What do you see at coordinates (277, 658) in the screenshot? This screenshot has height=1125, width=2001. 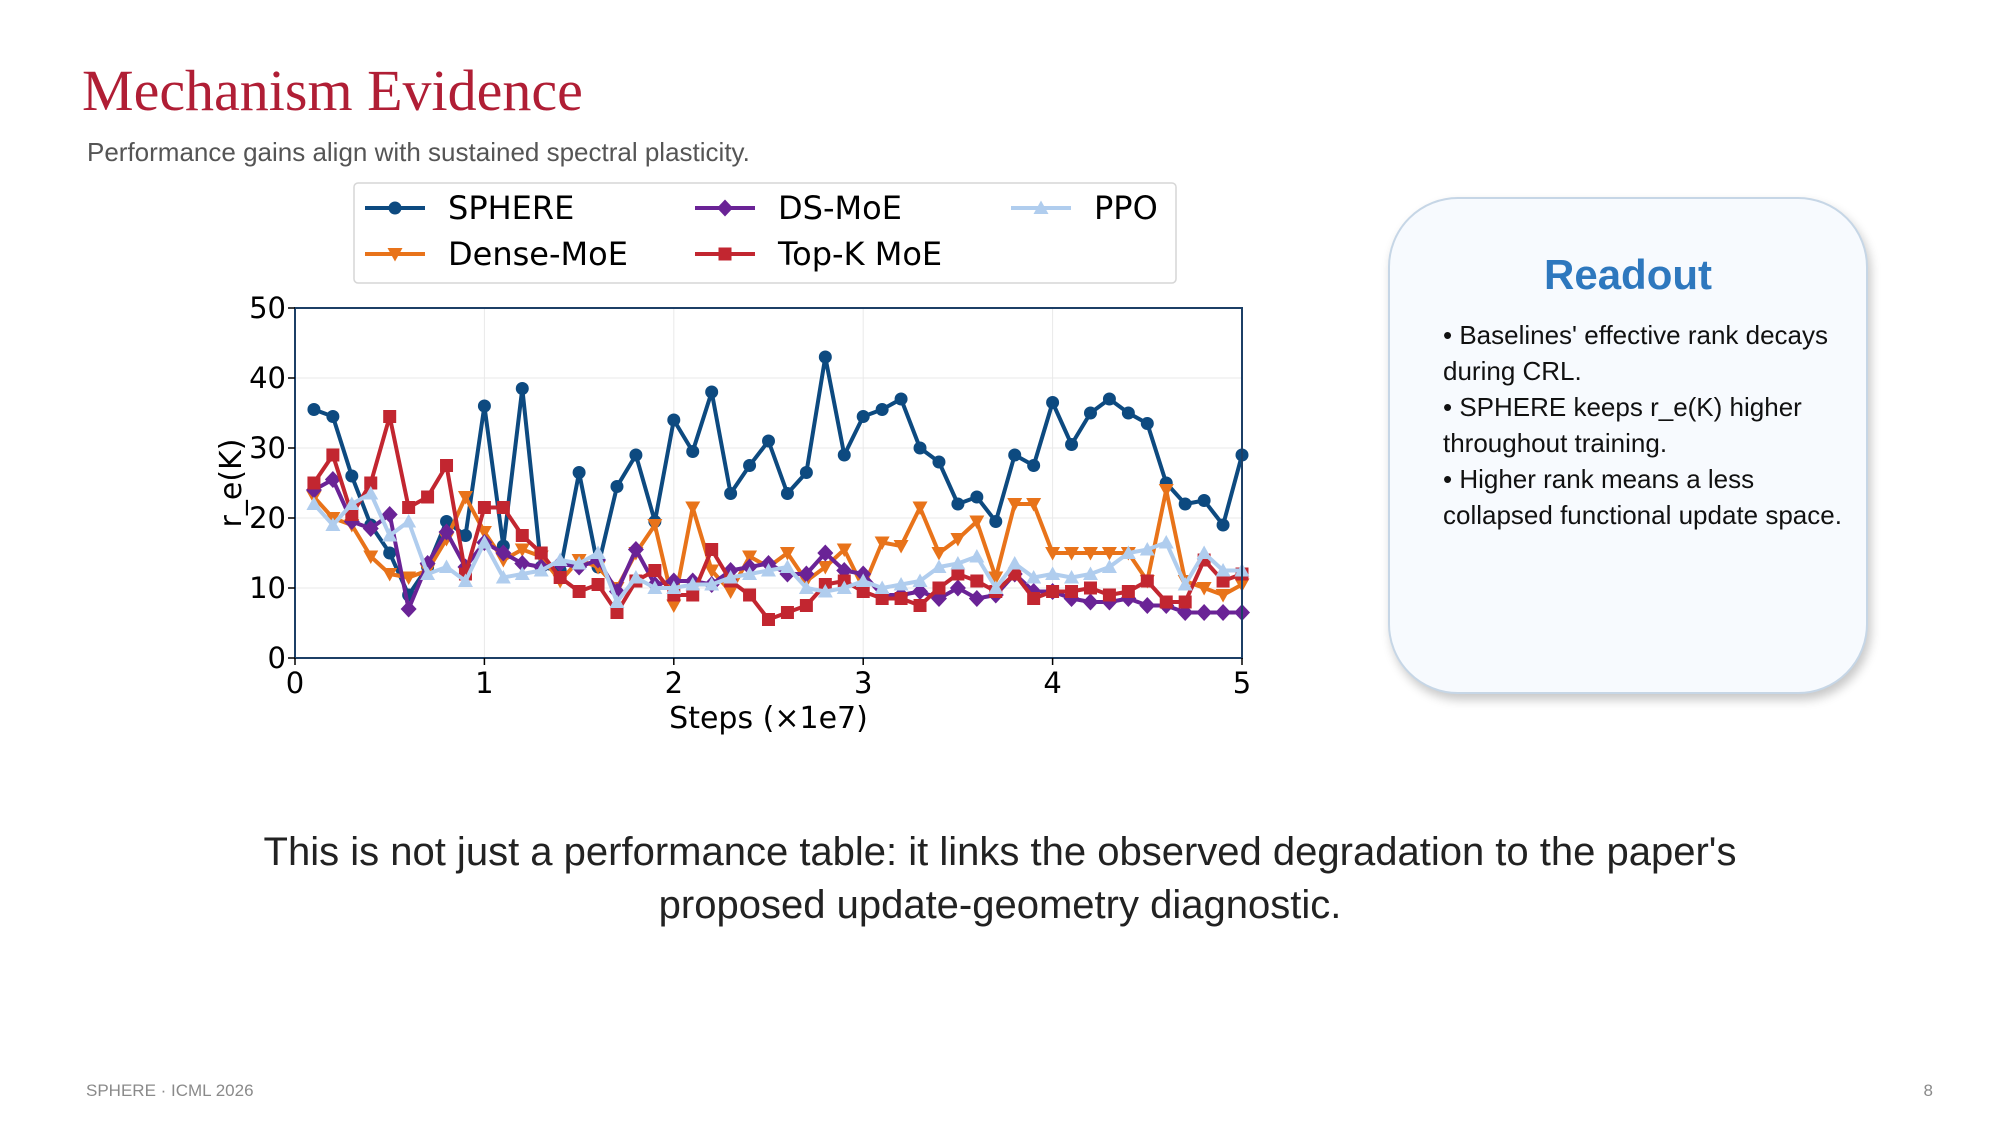 I see `y-tick-label: 0` at bounding box center [277, 658].